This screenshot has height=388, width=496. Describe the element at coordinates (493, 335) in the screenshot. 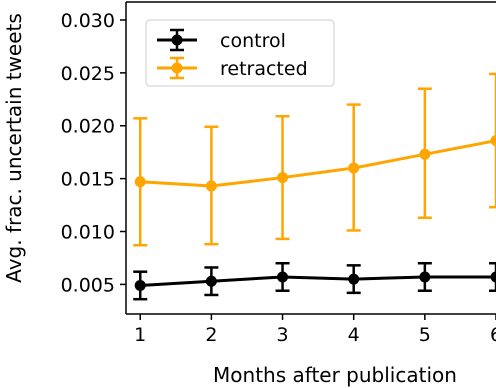

I see `x-tick-label: 6` at that location.